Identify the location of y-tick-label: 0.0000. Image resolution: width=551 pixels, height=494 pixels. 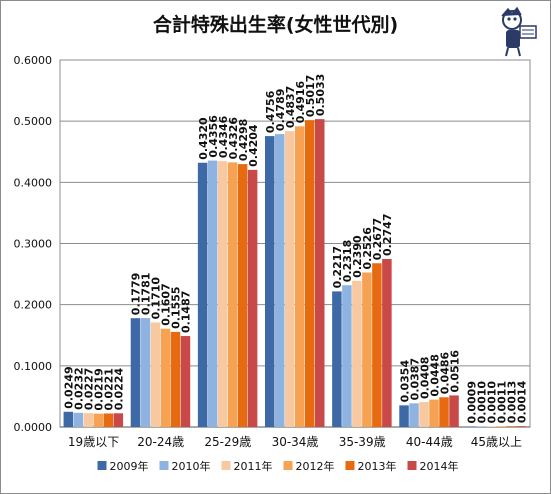
(33, 427).